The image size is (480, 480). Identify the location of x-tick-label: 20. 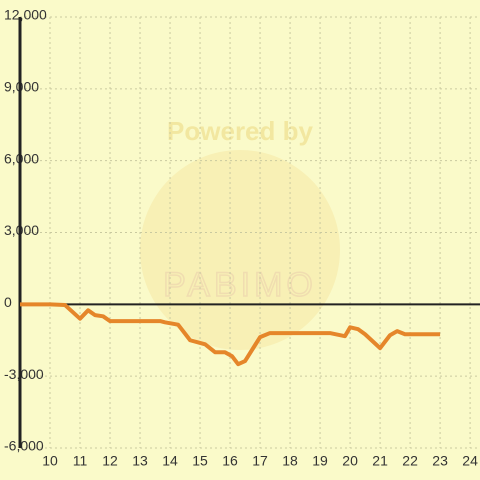
(350, 461).